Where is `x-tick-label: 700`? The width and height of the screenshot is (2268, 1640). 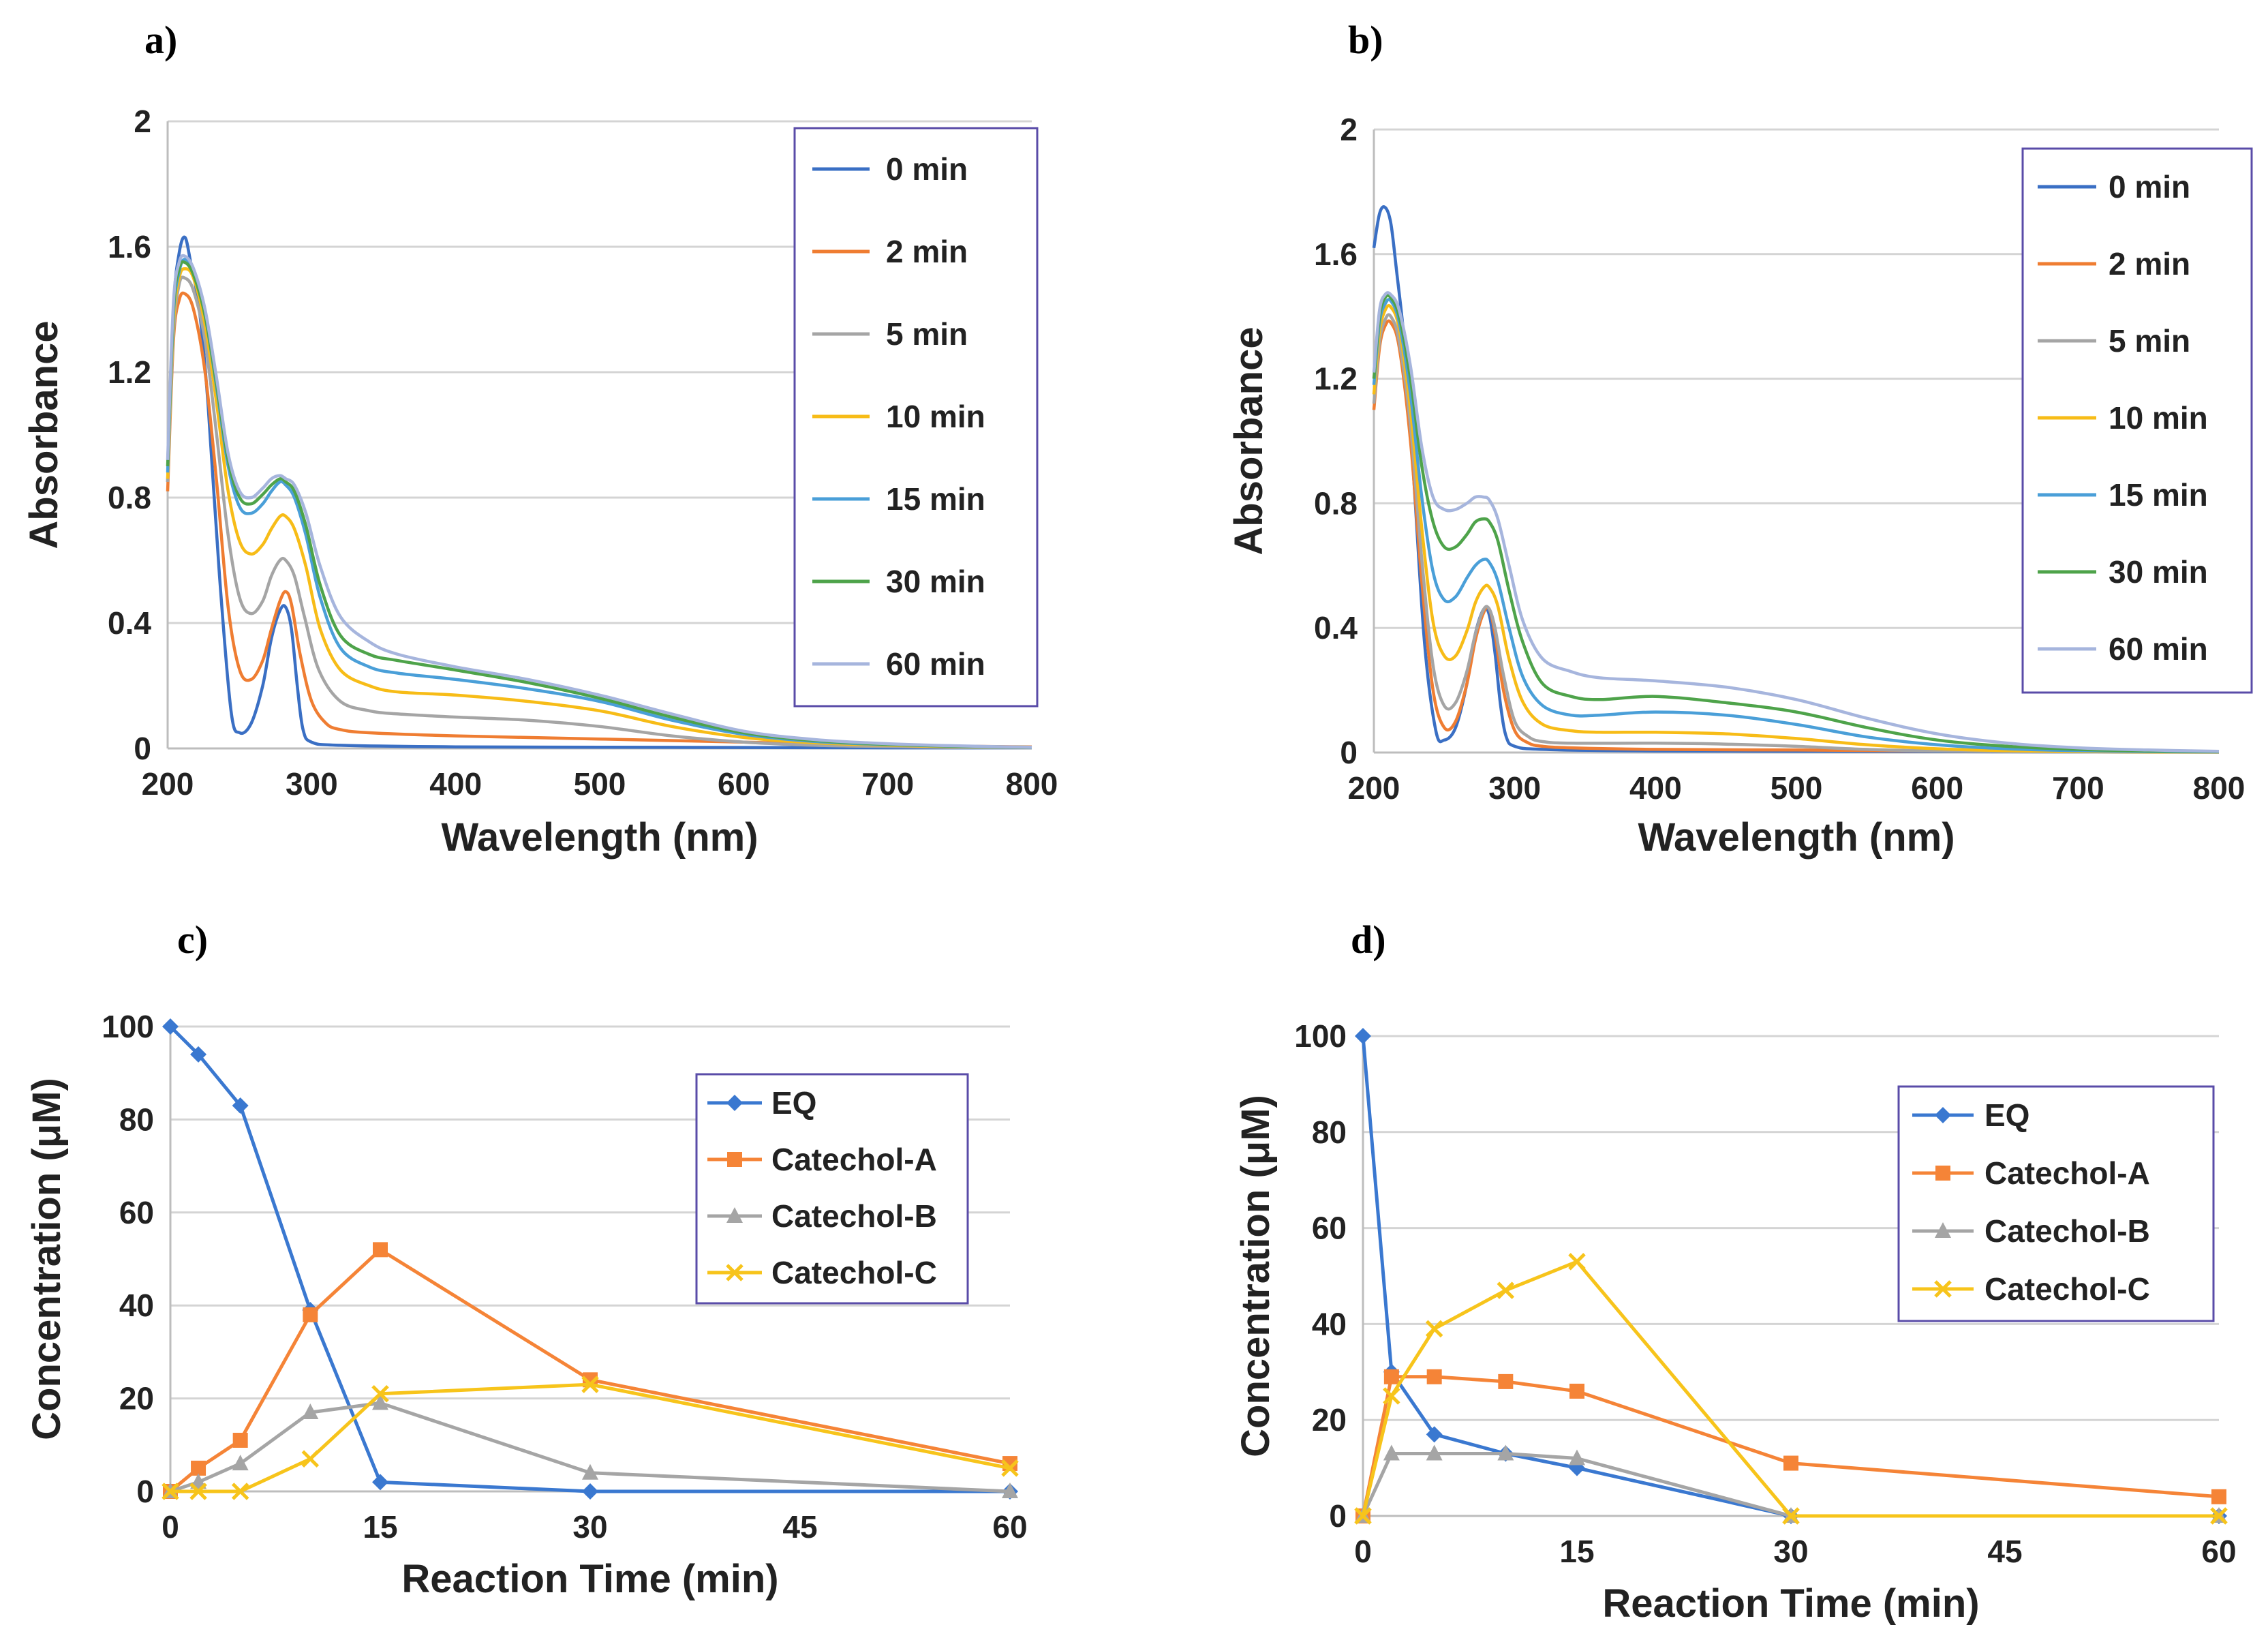
x-tick-label: 700 is located at coordinates (2078, 788).